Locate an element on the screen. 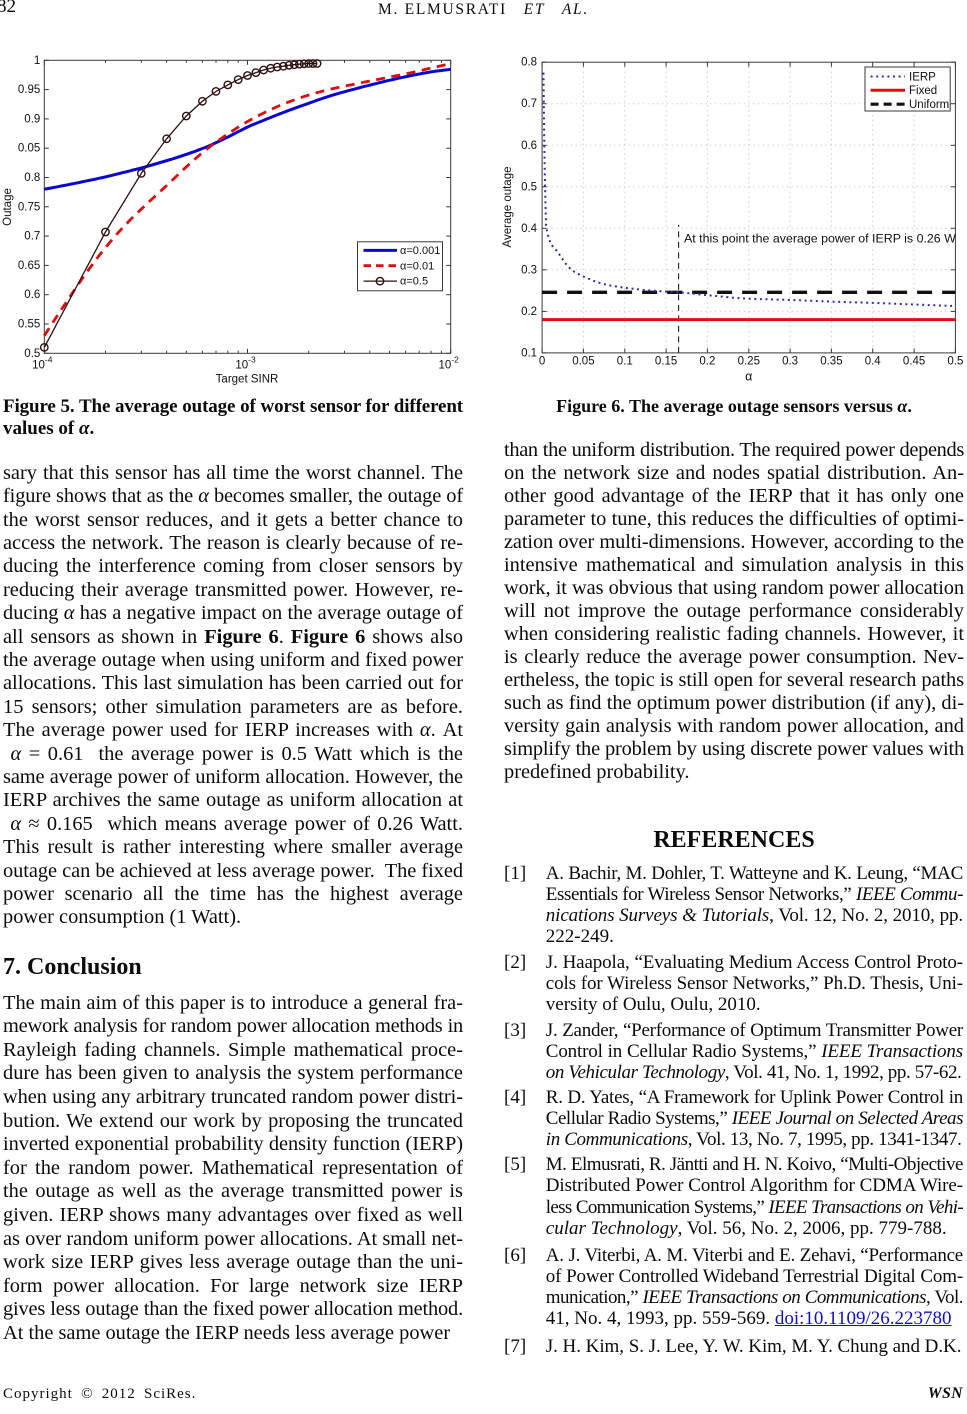 This screenshot has width=967, height=1414. svg-text: Average outage is located at coordinates (508, 207).